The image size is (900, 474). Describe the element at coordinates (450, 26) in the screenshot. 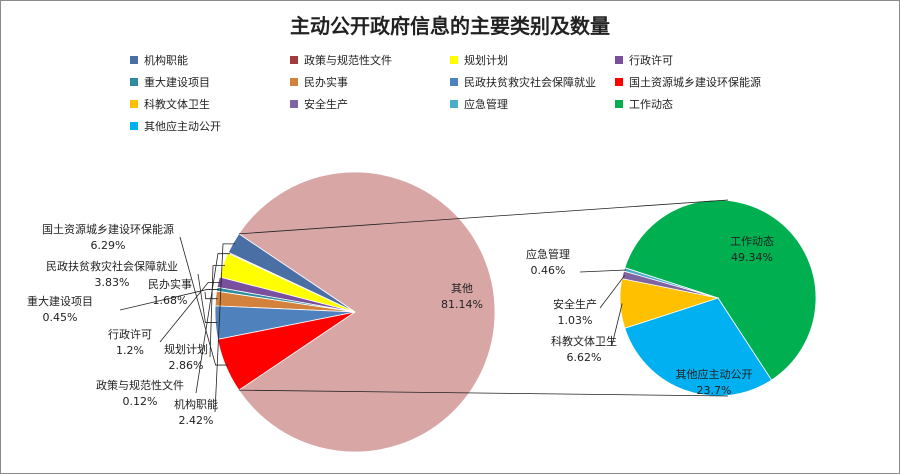

I see `chart-title: 主动公开政府信息的主要类别及数量` at that location.